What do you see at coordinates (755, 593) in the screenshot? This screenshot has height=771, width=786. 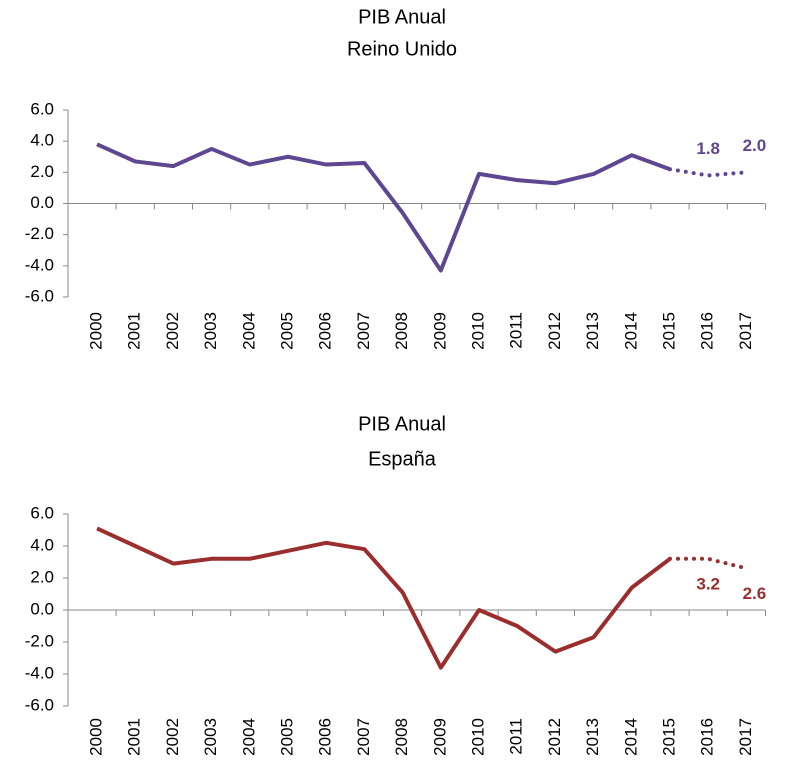 I see `data-label: 2.6` at bounding box center [755, 593].